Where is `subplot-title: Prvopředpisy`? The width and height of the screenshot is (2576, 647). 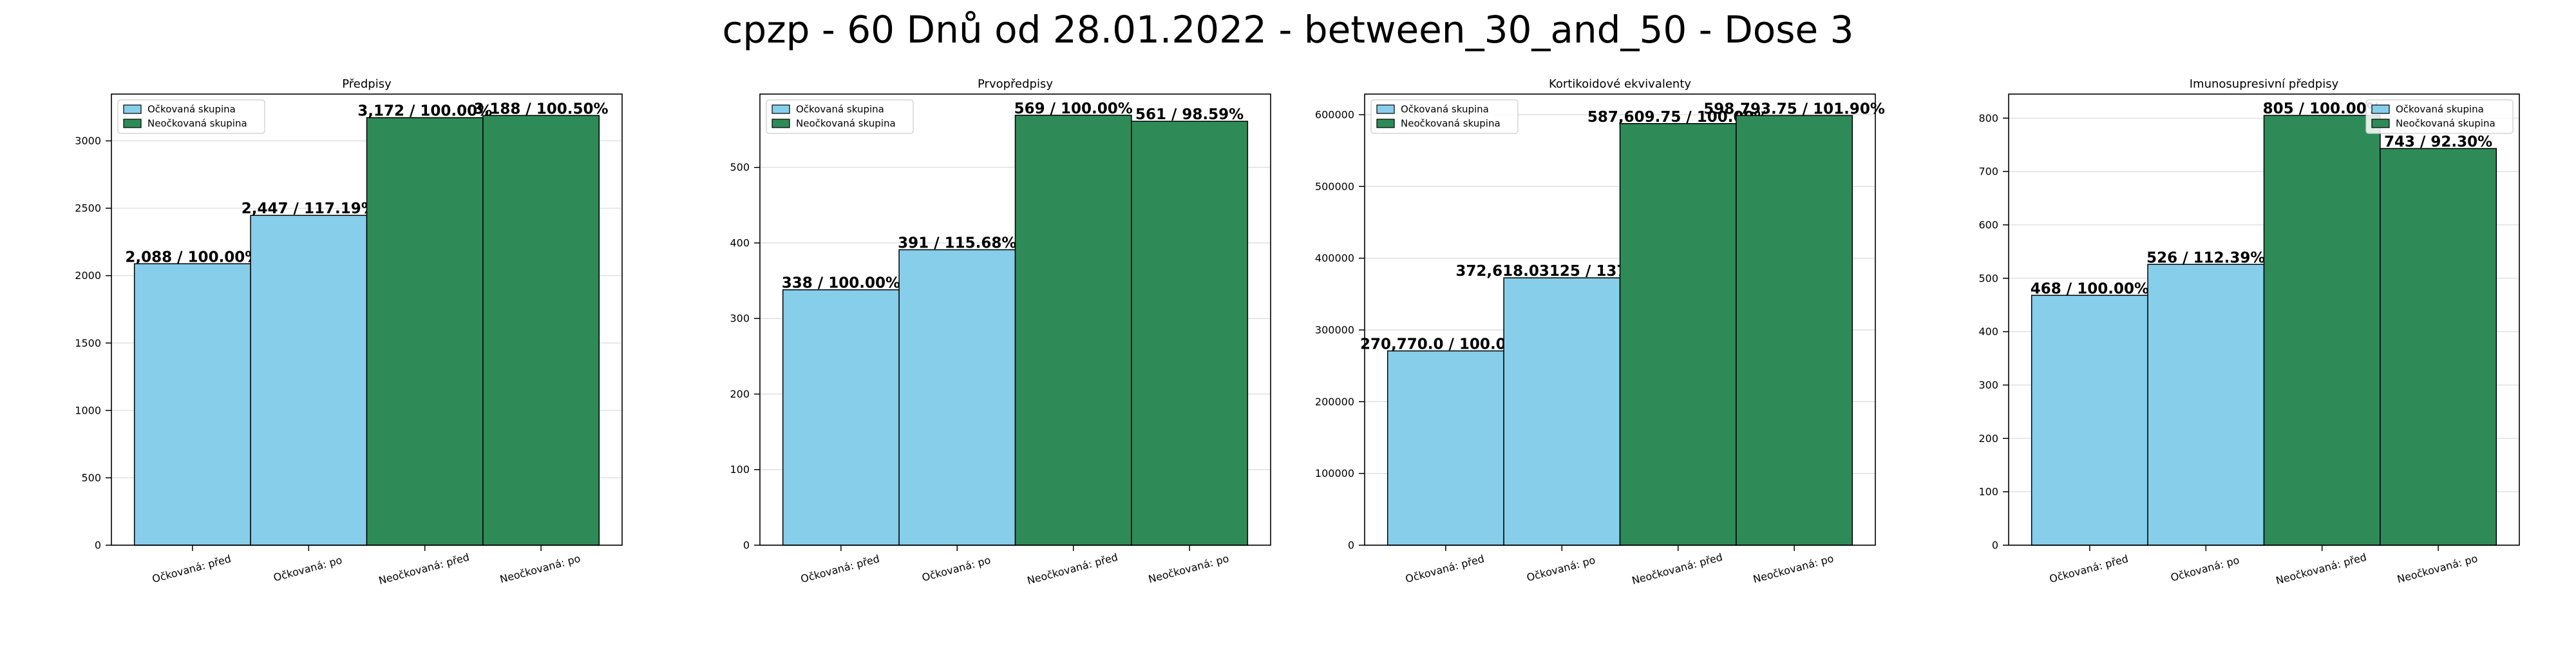
subplot-title: Prvopředpisy is located at coordinates (1015, 84).